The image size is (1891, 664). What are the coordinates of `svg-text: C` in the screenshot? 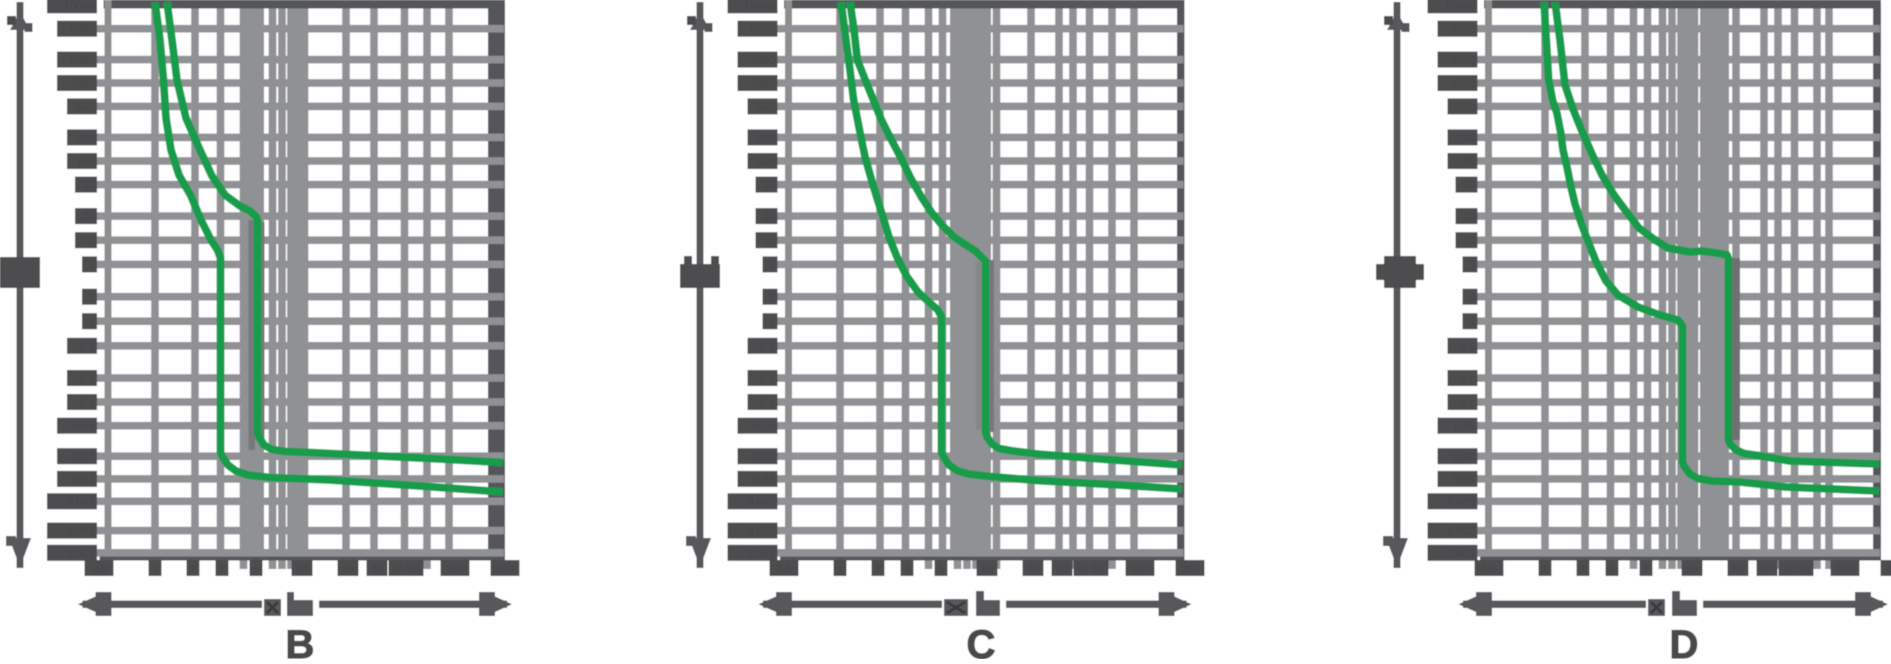 It's located at (981, 641).